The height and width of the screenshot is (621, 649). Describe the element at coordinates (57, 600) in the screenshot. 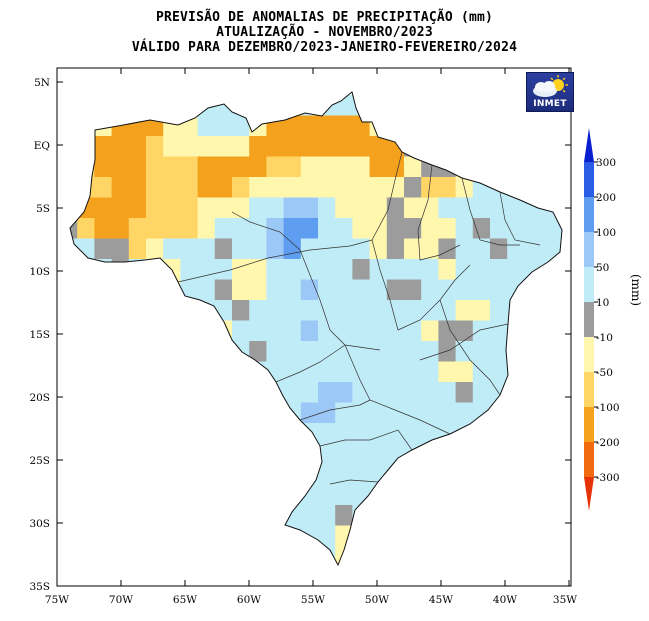

I see `lon-label-75w: 75W` at that location.